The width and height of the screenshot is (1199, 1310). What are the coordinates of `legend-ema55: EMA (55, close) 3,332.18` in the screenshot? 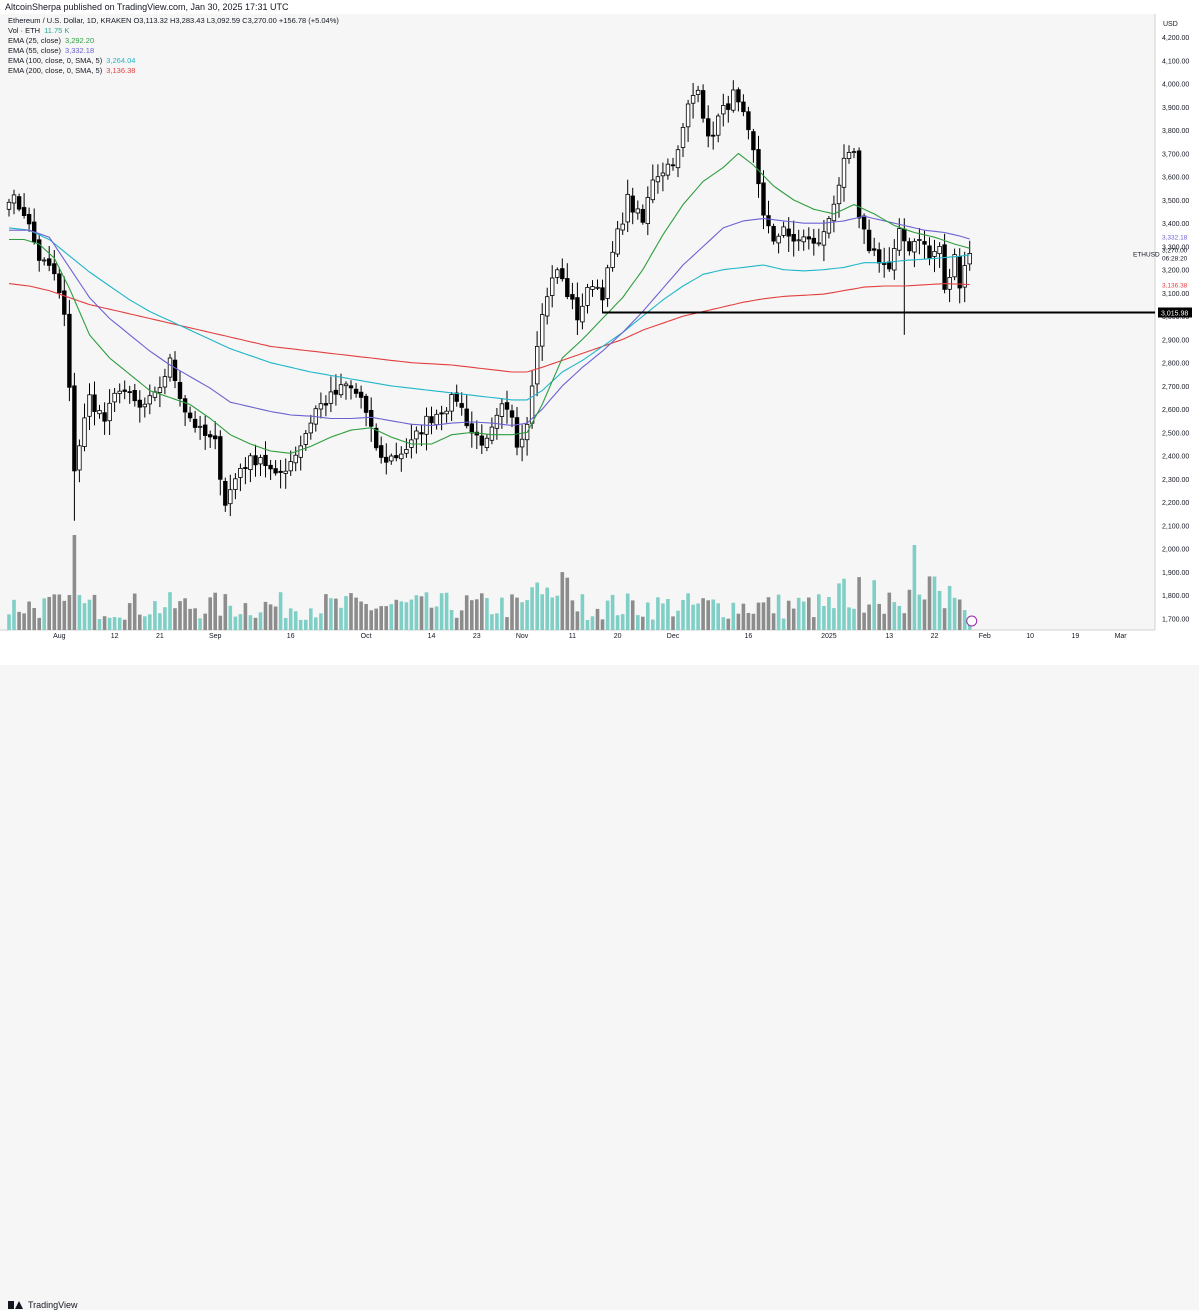 It's located at (173, 51).